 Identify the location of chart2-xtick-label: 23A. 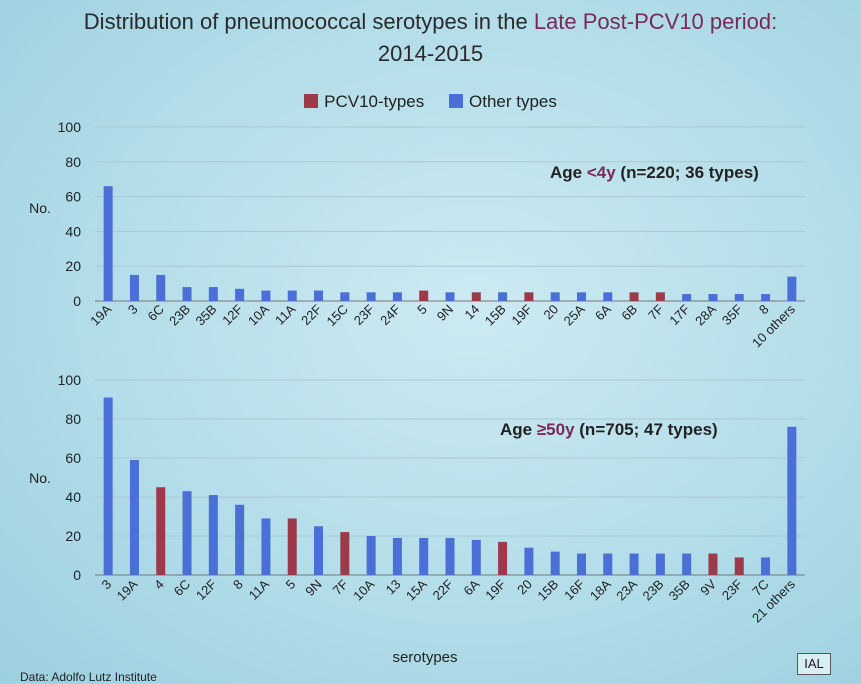
(626, 589).